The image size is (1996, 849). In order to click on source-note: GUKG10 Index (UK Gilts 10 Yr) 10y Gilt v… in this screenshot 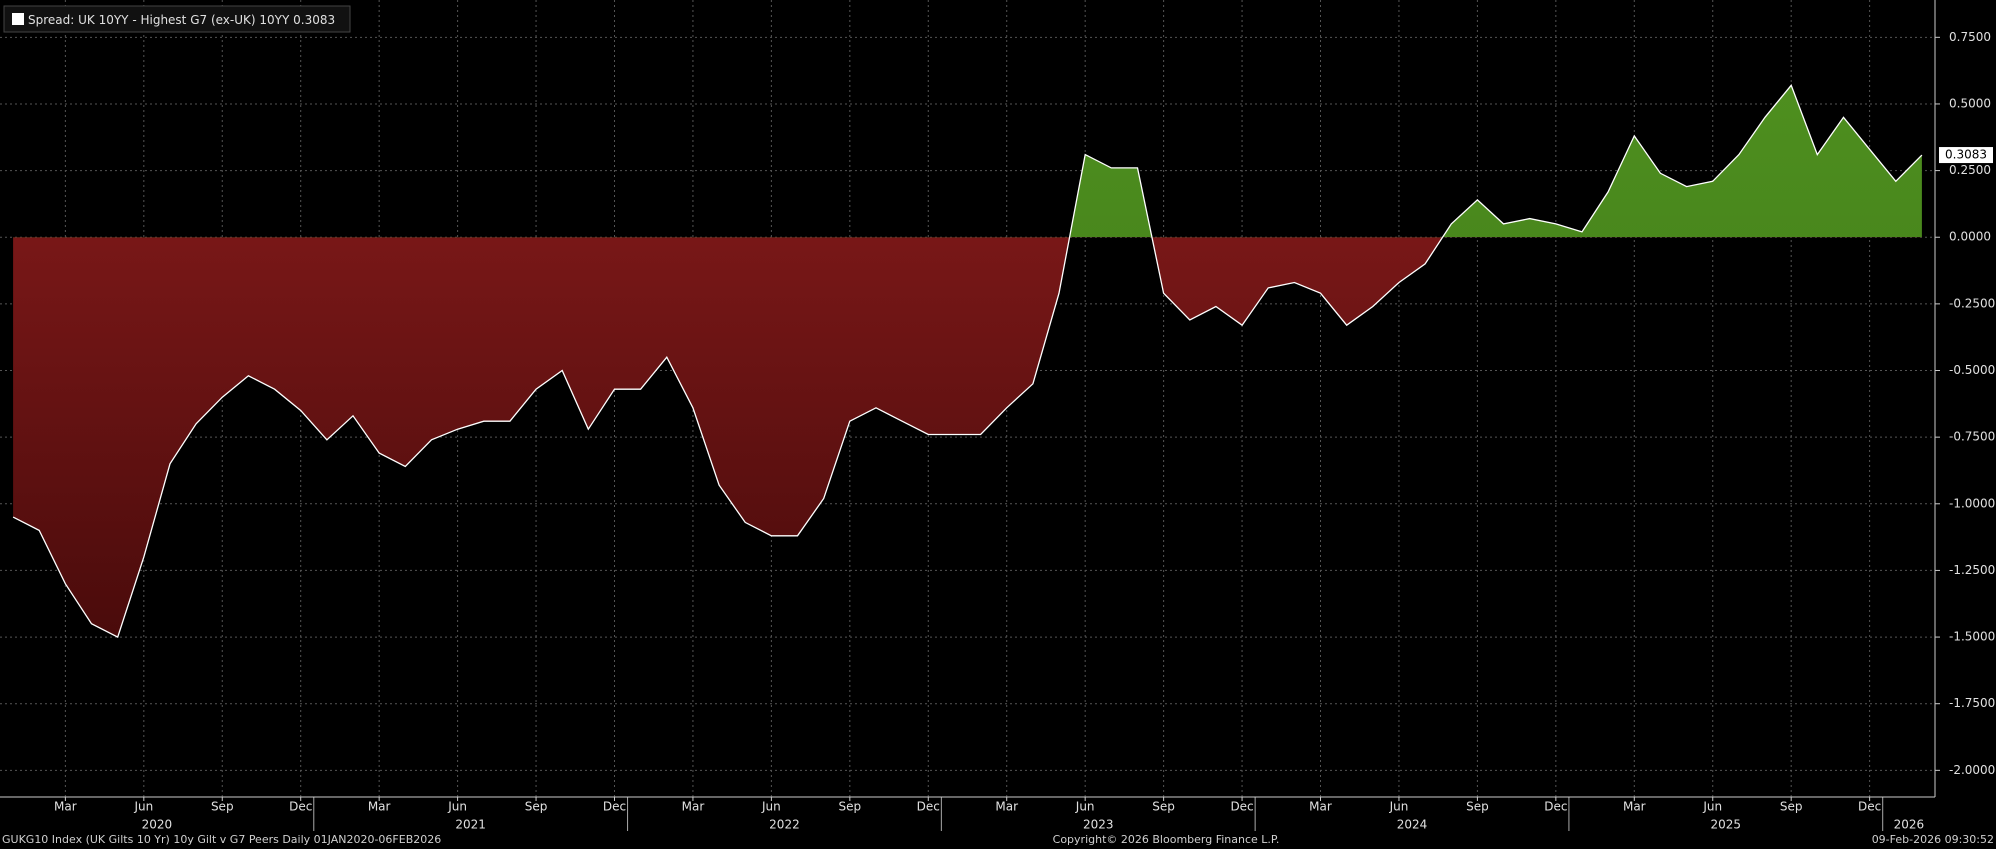, I will do `click(221, 839)`.